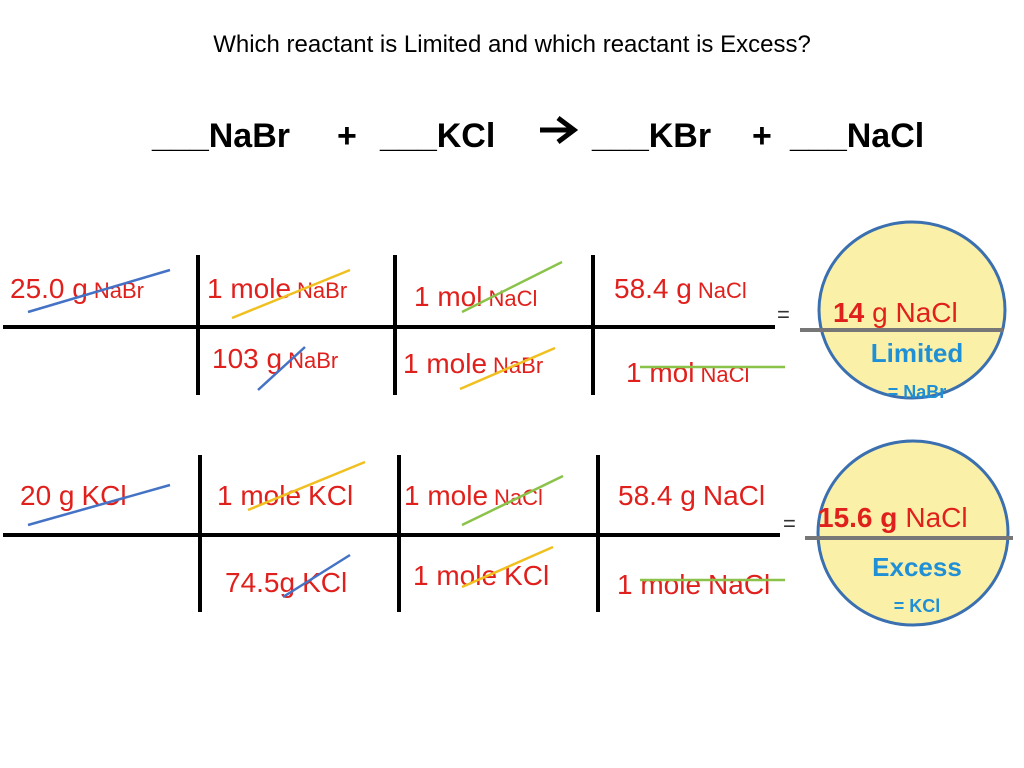 This screenshot has height=768, width=1024. What do you see at coordinates (857, 517) in the screenshot?
I see `amount: 15.6 g` at bounding box center [857, 517].